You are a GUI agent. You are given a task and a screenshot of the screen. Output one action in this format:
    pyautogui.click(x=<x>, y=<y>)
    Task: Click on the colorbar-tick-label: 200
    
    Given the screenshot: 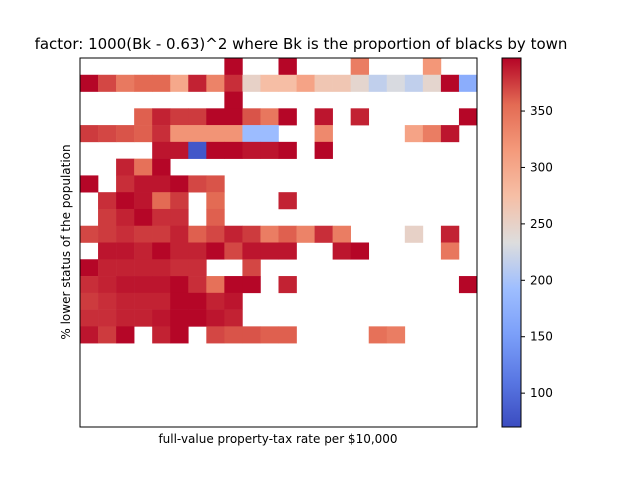 What is the action you would take?
    pyautogui.click(x=541, y=280)
    